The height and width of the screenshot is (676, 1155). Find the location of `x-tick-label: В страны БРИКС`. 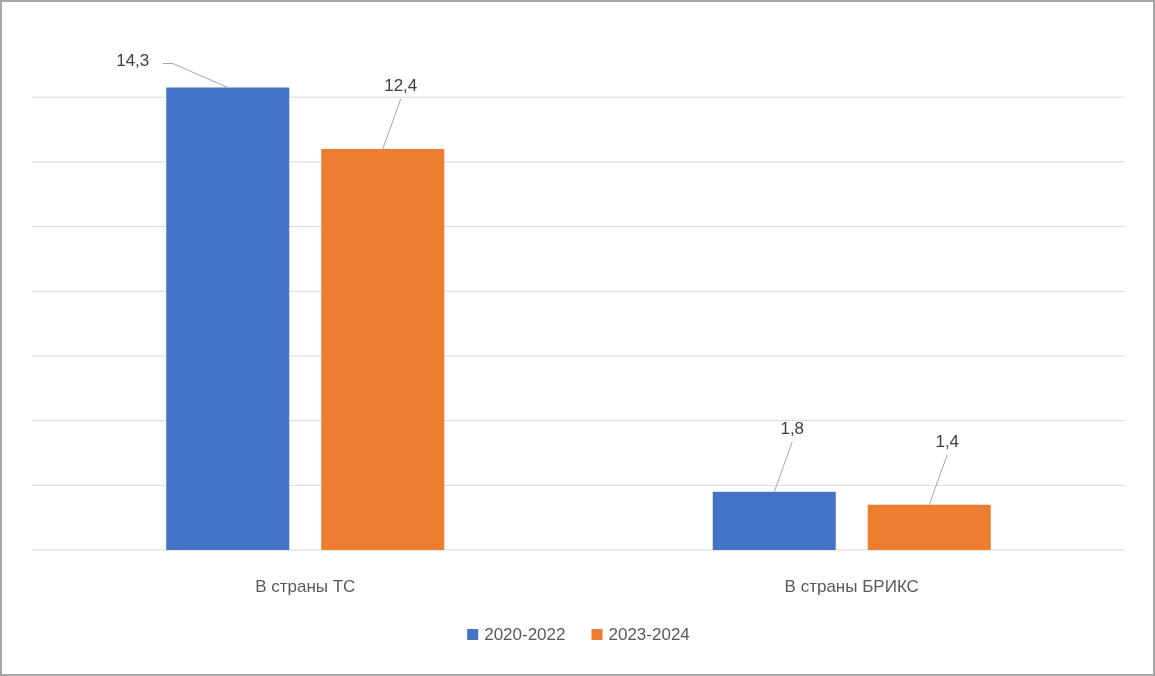

x-tick-label: В страны БРИКС is located at coordinates (851, 586).